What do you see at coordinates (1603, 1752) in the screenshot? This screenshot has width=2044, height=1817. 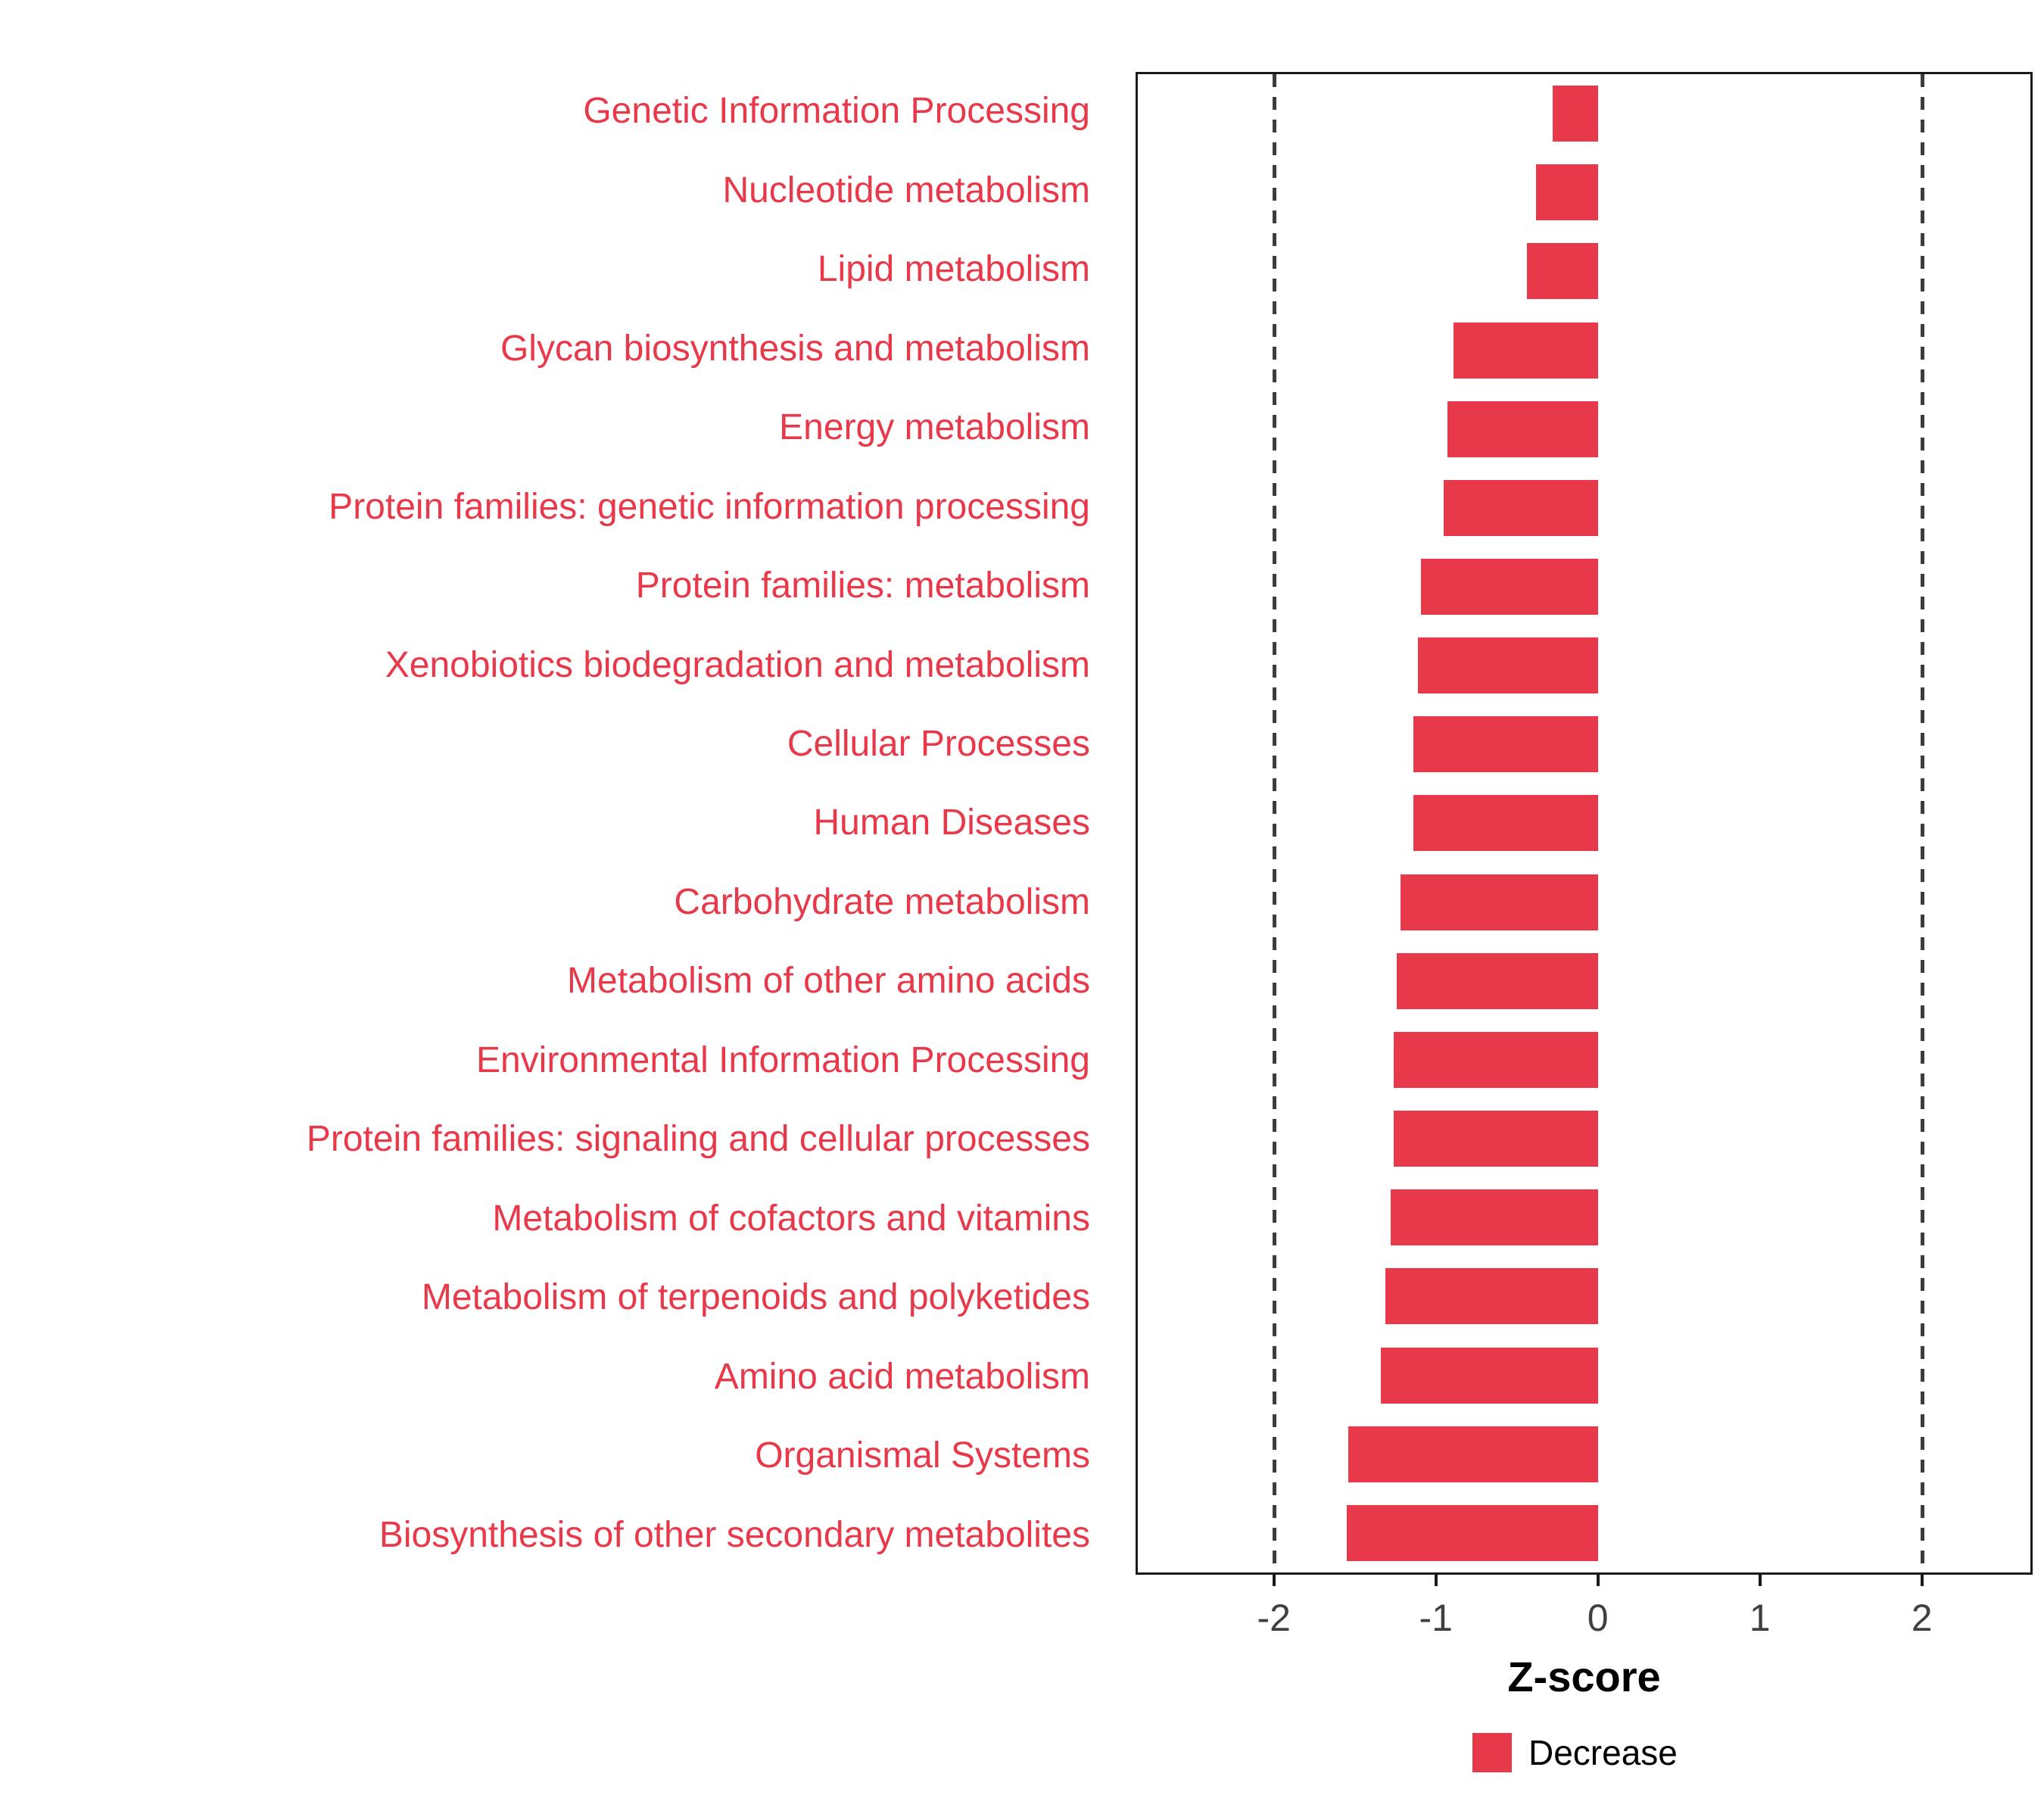 I see `legend-label: Decrease` at bounding box center [1603, 1752].